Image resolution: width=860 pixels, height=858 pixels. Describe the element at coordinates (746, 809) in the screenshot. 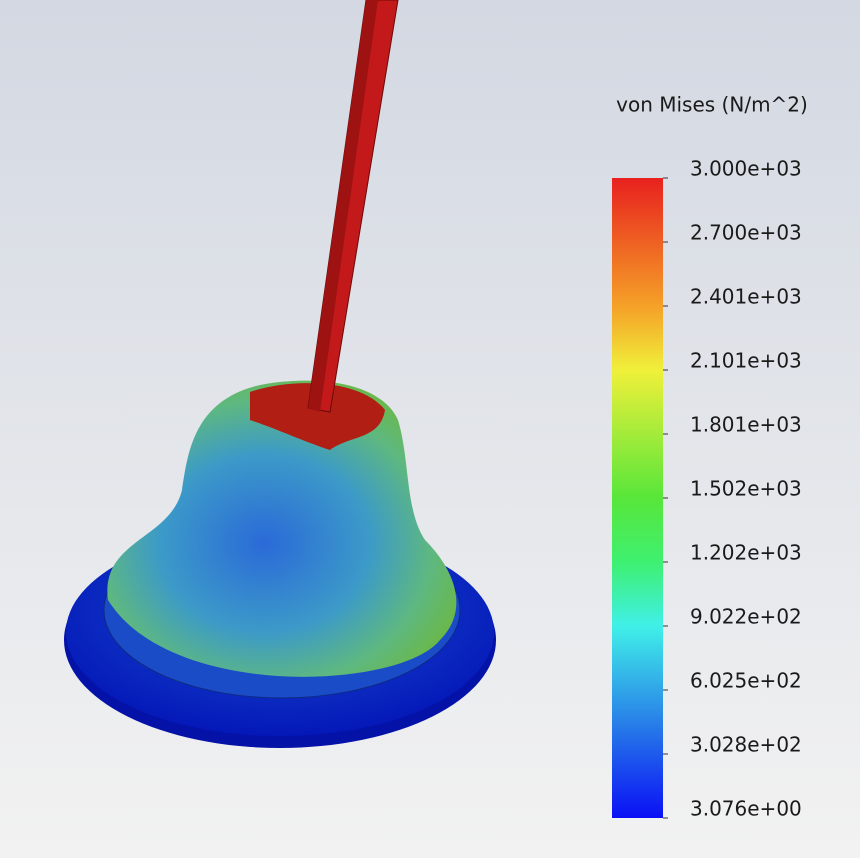

I see `legend-label: 3.076e+00` at that location.